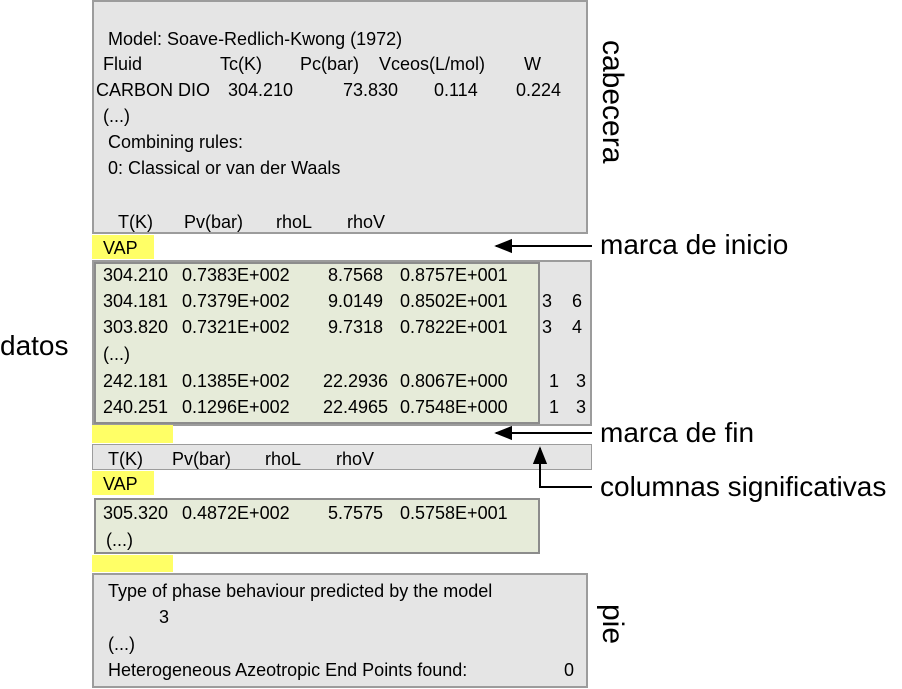 The height and width of the screenshot is (689, 902). What do you see at coordinates (224, 168) in the screenshot?
I see `combining-rule: 0: Classical or van der Waals` at bounding box center [224, 168].